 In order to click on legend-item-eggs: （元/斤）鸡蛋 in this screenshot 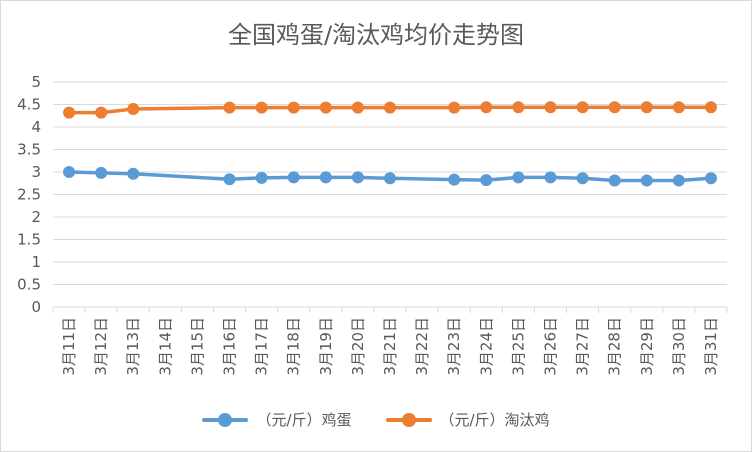, I will do `click(277, 419)`.